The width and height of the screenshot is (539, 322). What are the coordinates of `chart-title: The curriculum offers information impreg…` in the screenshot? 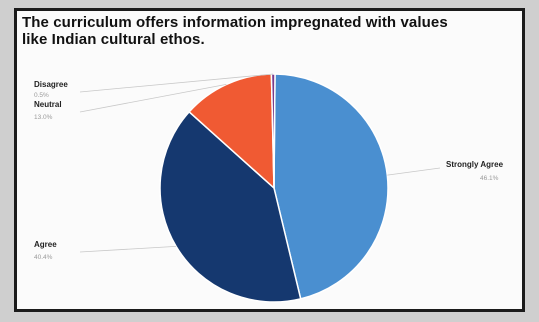 It's located at (267, 31).